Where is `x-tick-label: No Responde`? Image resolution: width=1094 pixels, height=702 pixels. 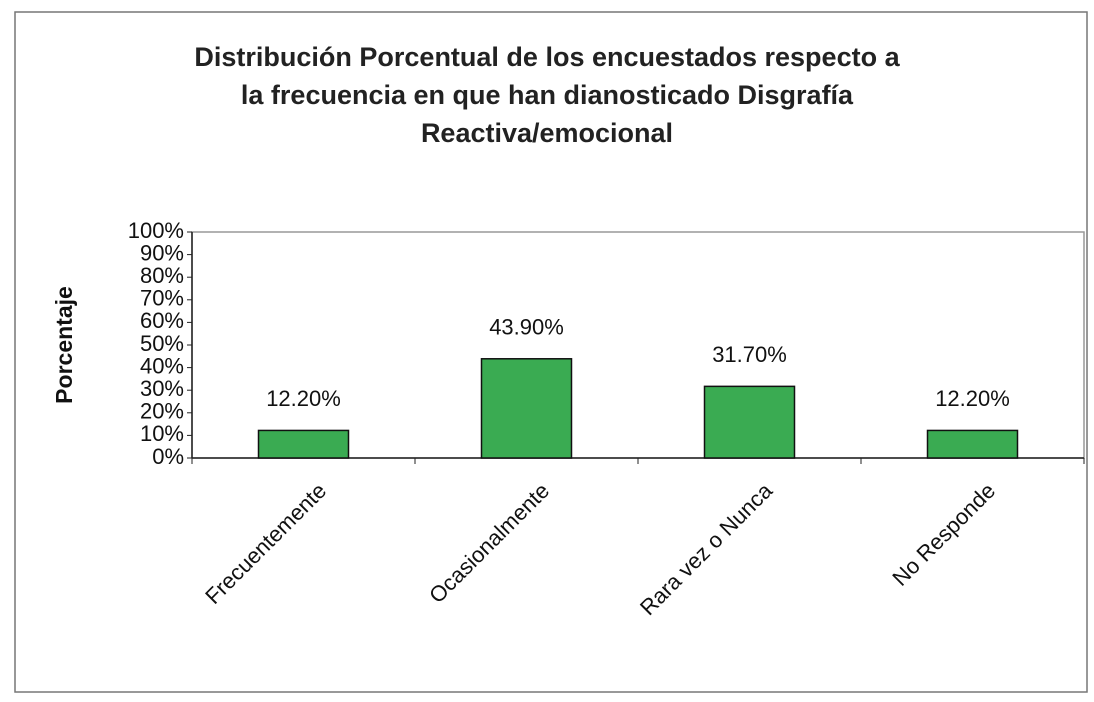 x-tick-label: No Responde is located at coordinates (943, 534).